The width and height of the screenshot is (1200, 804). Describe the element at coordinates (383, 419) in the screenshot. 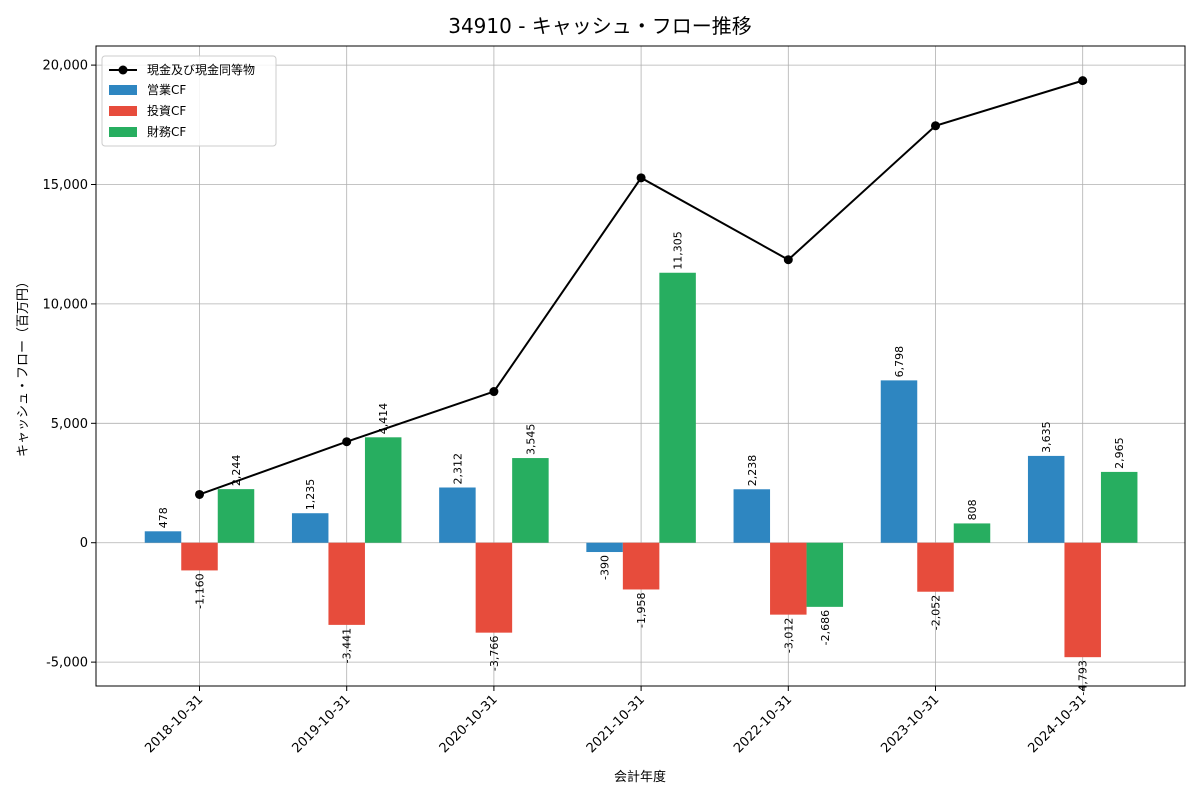

I see `data-label: 4,414` at that location.